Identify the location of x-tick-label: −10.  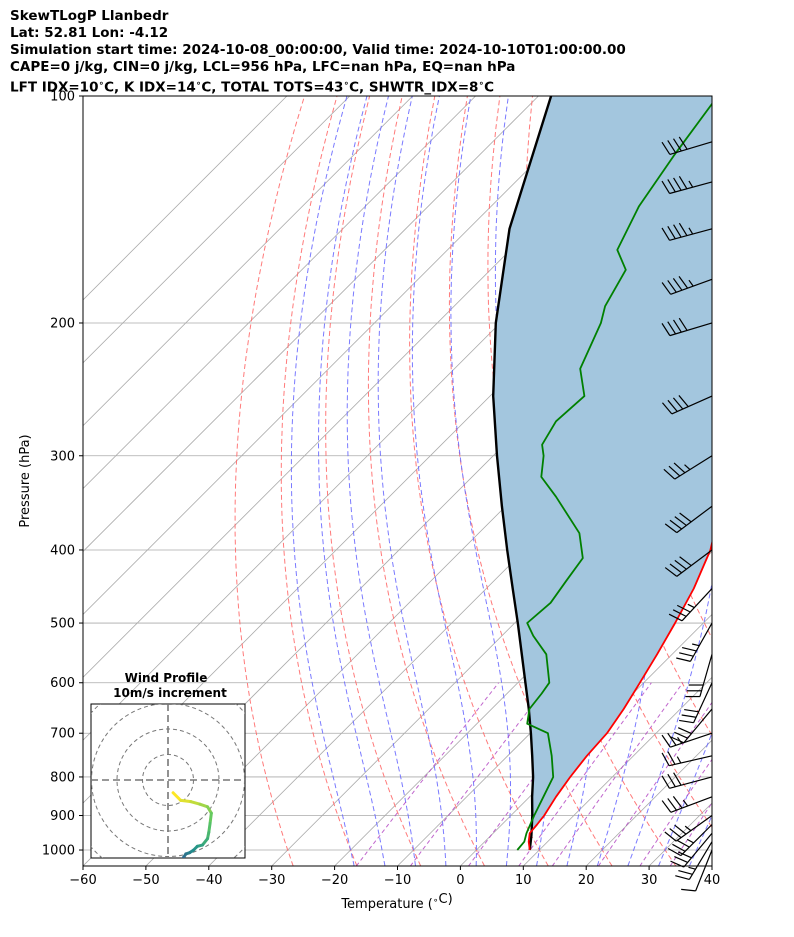
(397, 880).